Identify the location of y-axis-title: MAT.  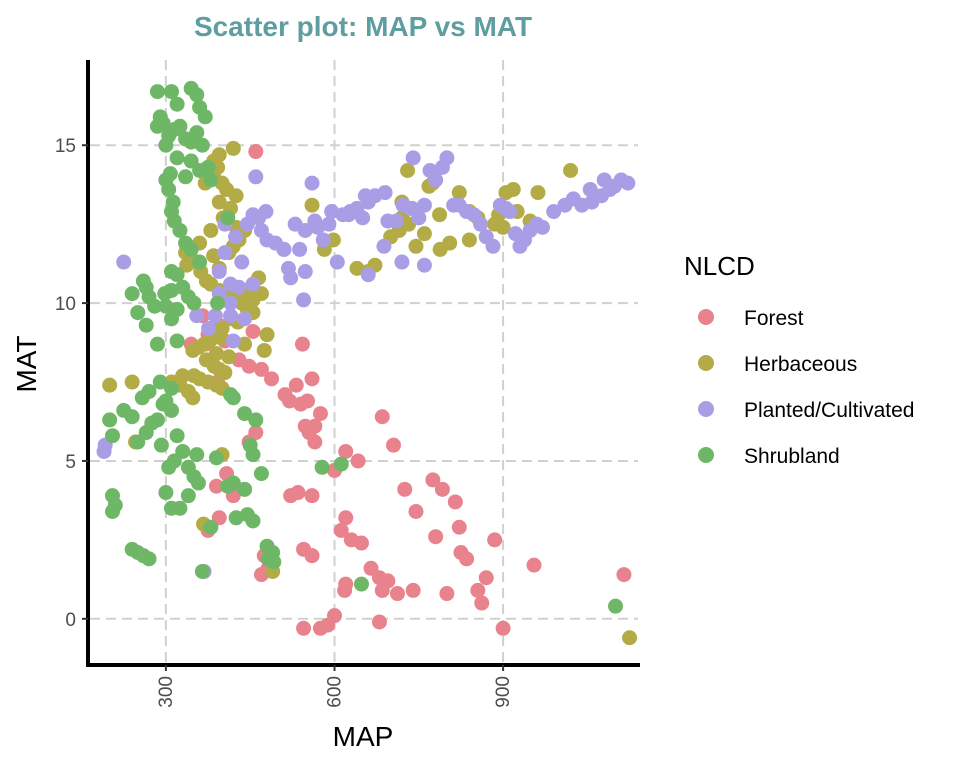
(26, 363).